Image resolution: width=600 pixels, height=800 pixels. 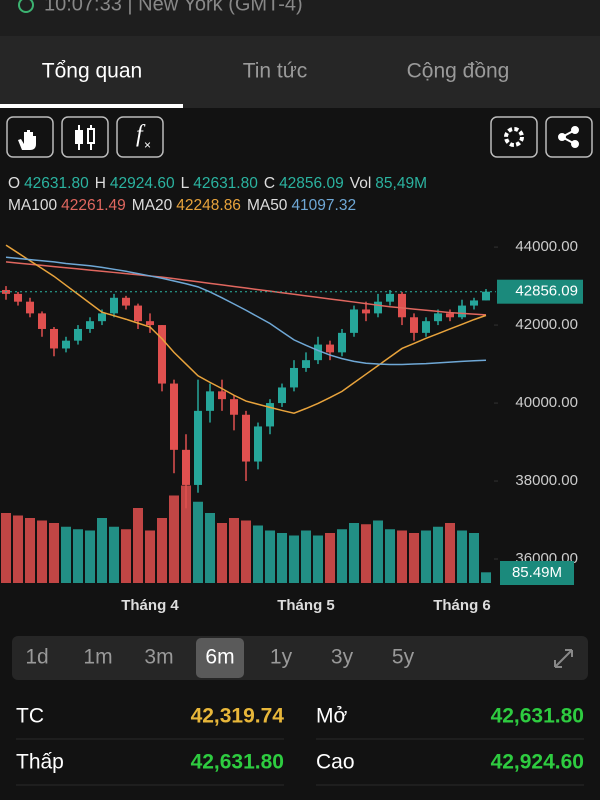 I want to click on range-button: 1d, so click(x=36, y=657).